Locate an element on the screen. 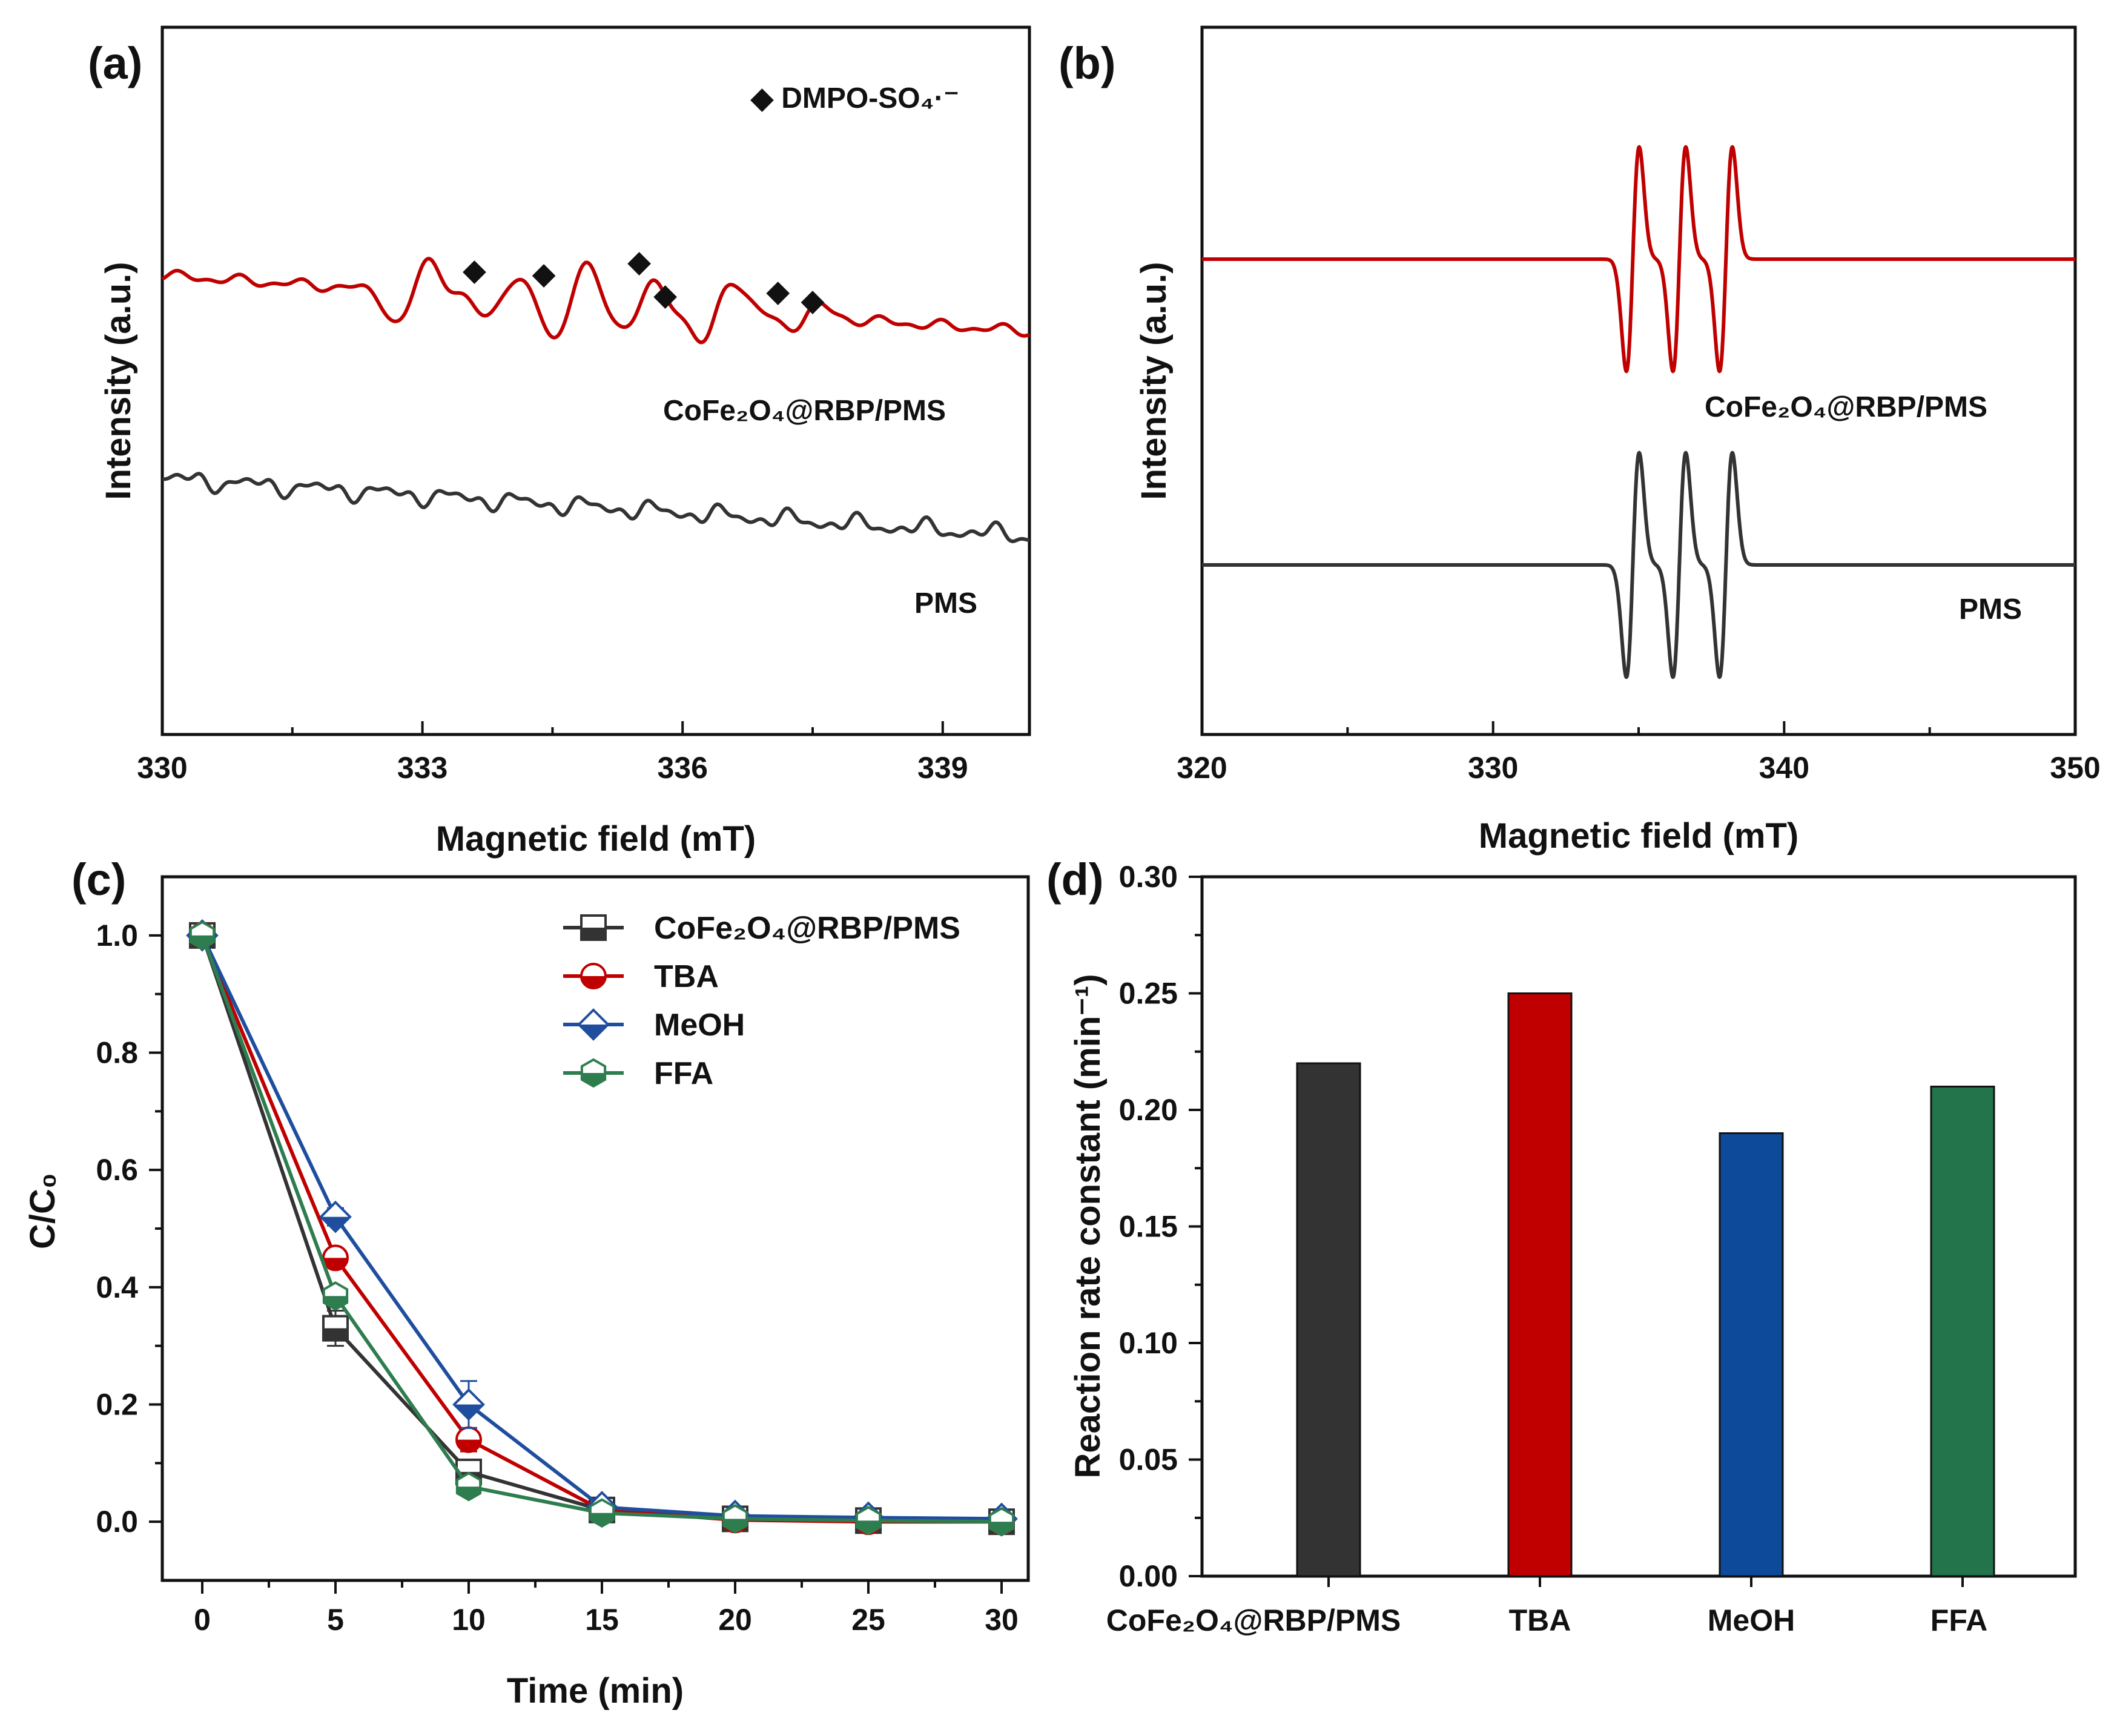  panel-d-y-tick-label: 0.20 is located at coordinates (1148, 1110).